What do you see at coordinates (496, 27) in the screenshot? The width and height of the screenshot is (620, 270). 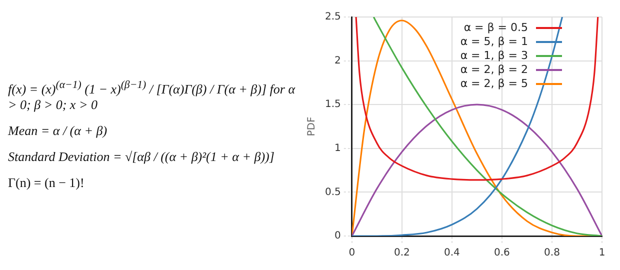 I see `legend-label: α = β = 0.5` at bounding box center [496, 27].